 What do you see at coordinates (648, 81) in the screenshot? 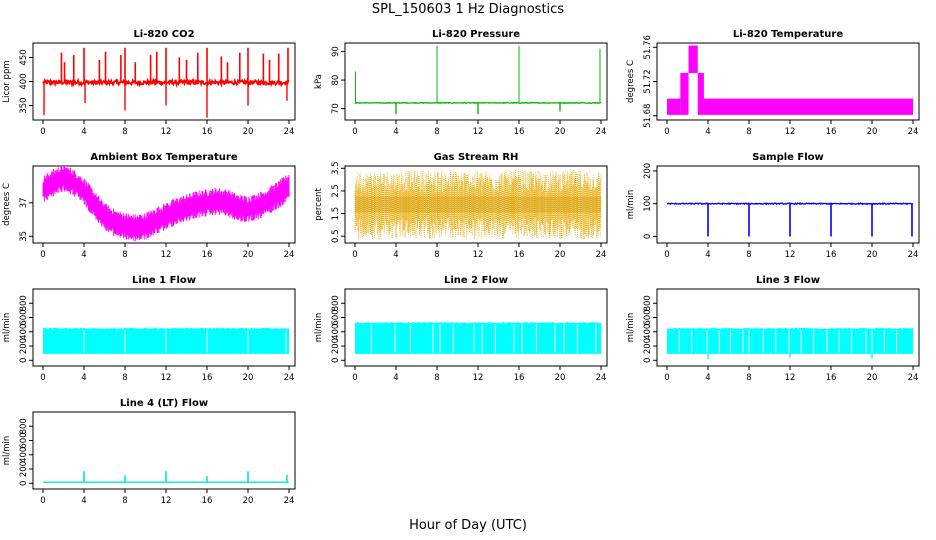
I see `y-tick-label: 51.72` at bounding box center [648, 81].